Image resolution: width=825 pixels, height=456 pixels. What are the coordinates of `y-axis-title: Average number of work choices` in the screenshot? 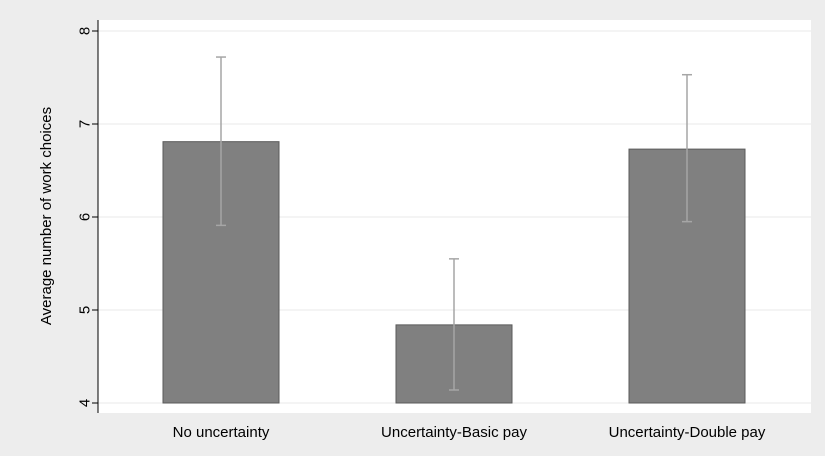 It's located at (46, 216).